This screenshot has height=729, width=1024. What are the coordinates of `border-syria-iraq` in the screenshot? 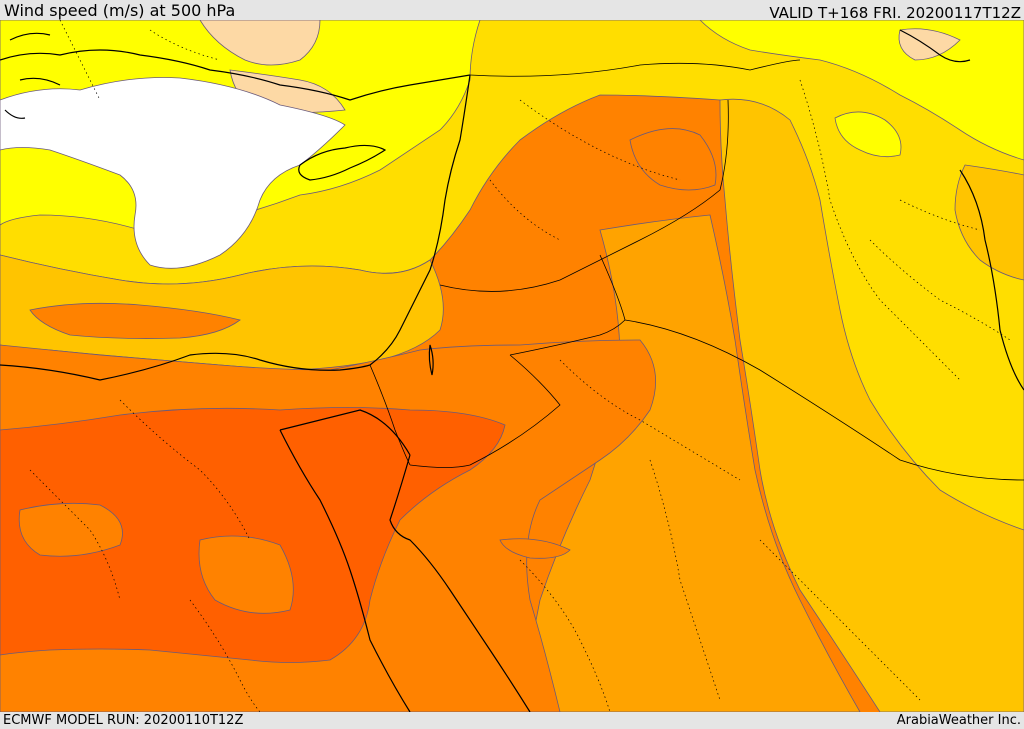 It's located at (635, 68).